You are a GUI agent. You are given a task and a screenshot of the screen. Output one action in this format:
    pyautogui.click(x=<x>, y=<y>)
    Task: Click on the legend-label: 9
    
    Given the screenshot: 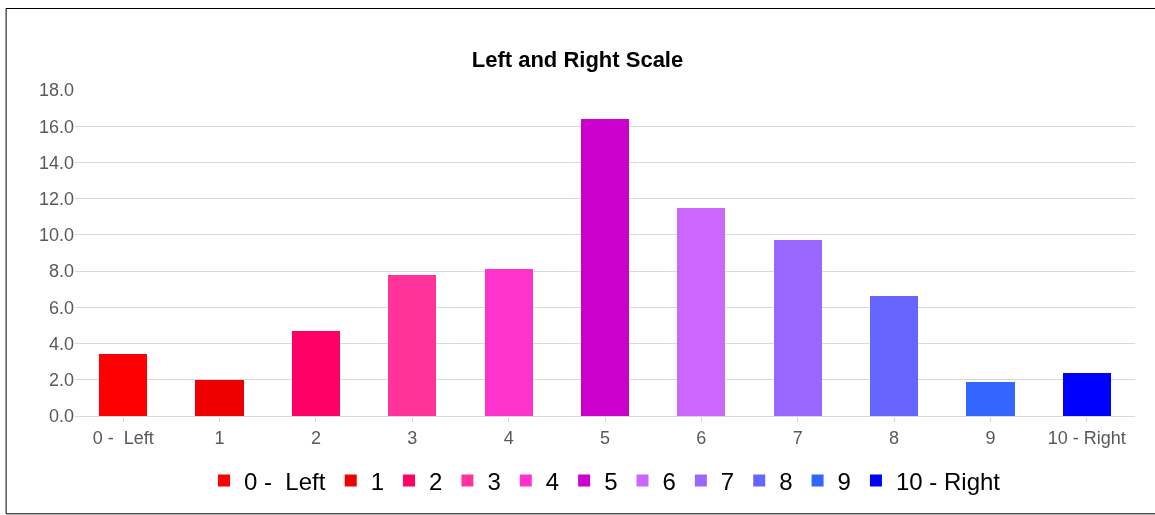 What is the action you would take?
    pyautogui.click(x=844, y=481)
    